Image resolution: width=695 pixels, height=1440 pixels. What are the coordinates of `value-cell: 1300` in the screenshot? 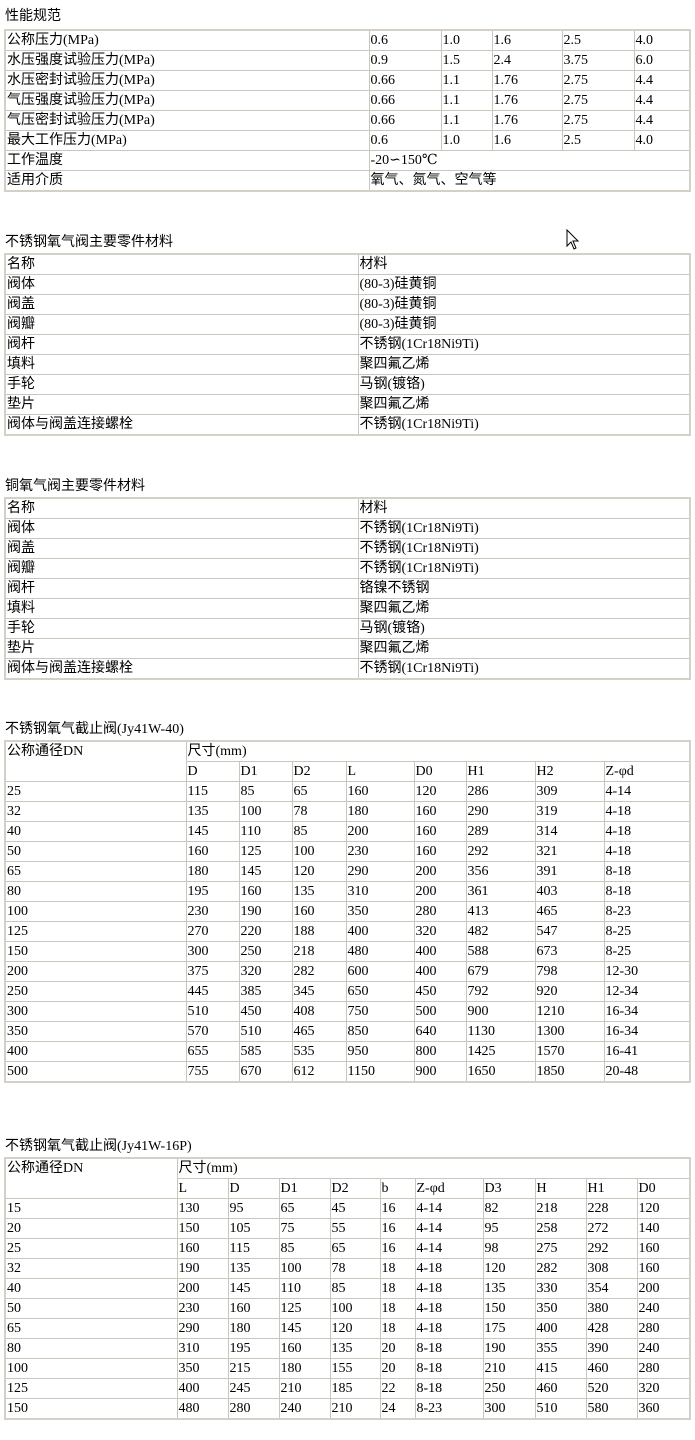 It's located at (569, 1031).